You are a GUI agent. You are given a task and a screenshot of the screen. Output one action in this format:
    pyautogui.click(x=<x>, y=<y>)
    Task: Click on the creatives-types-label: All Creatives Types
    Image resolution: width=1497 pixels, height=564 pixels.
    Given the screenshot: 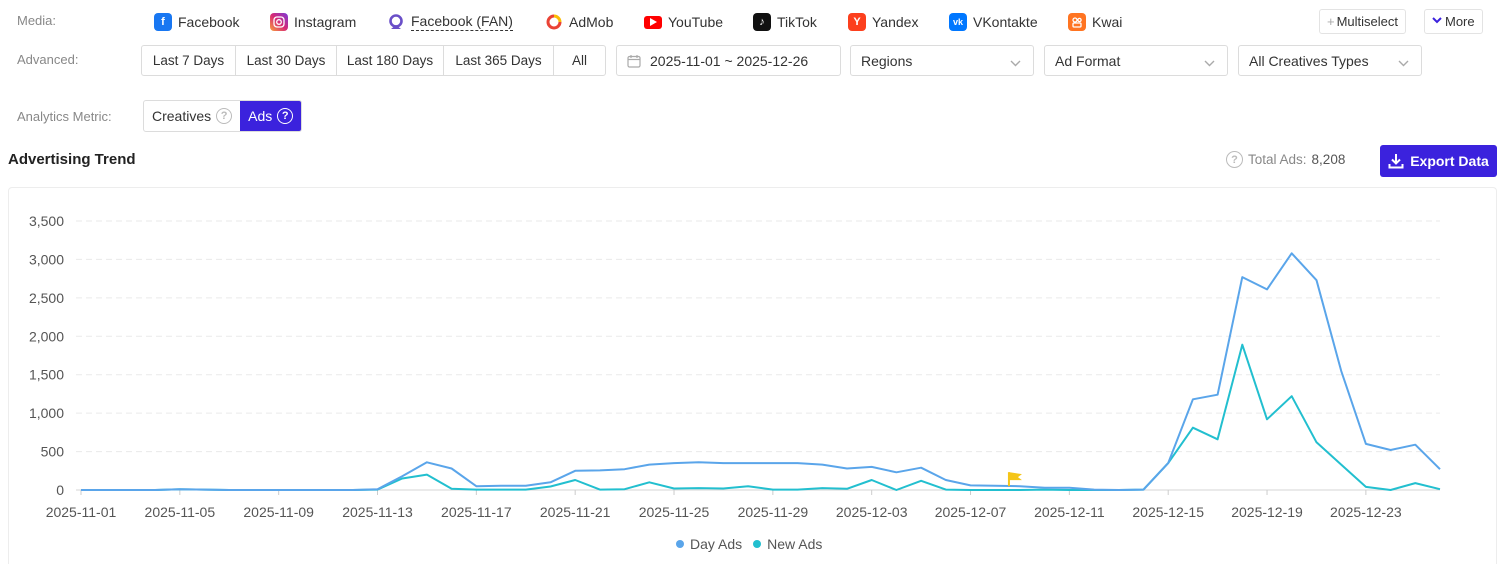 What is the action you would take?
    pyautogui.click(x=1309, y=60)
    